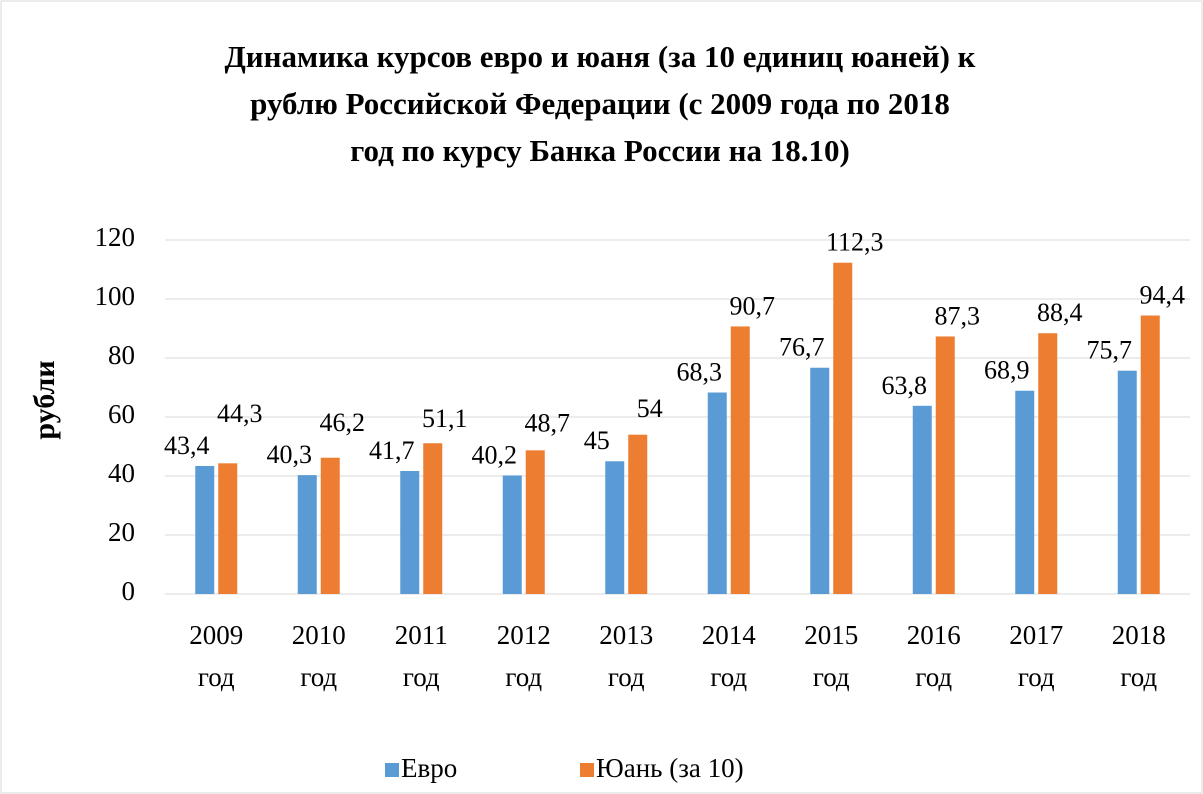  What do you see at coordinates (1007, 370) in the screenshot?
I see `data-label: 68,9` at bounding box center [1007, 370].